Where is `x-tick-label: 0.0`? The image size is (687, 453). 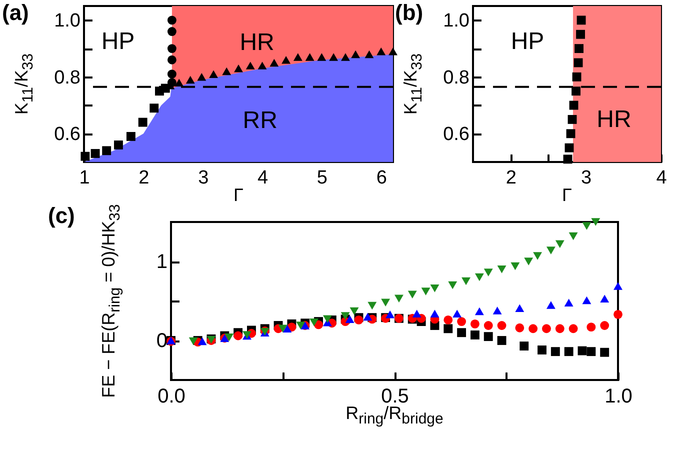
x-tick-label: 0.0 is located at coordinates (172, 397).